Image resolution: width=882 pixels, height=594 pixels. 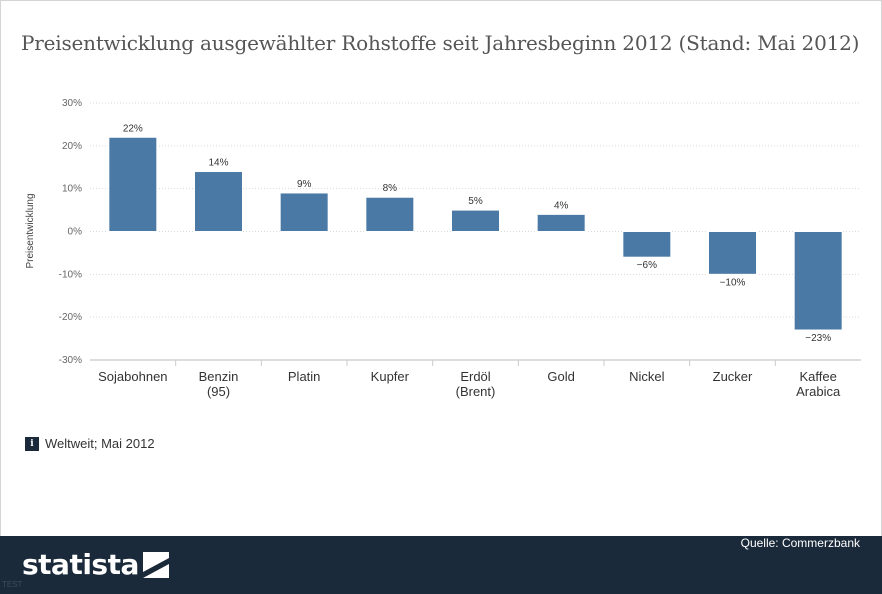 What do you see at coordinates (133, 128) in the screenshot?
I see `data-label: 22%` at bounding box center [133, 128].